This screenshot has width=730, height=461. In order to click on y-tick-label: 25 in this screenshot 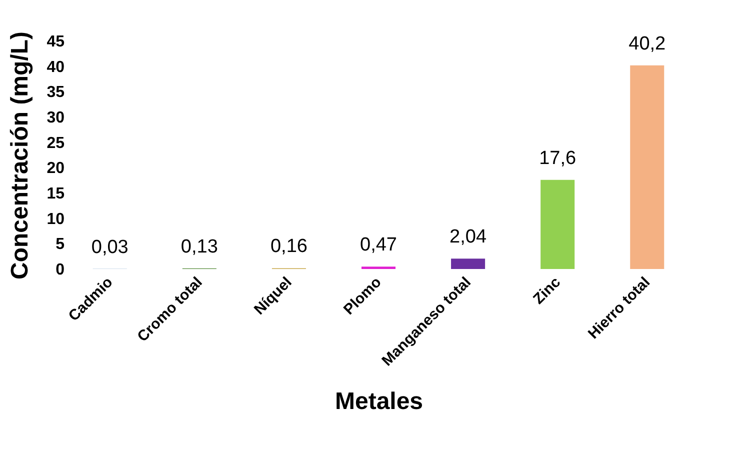, I will do `click(55, 143)`.